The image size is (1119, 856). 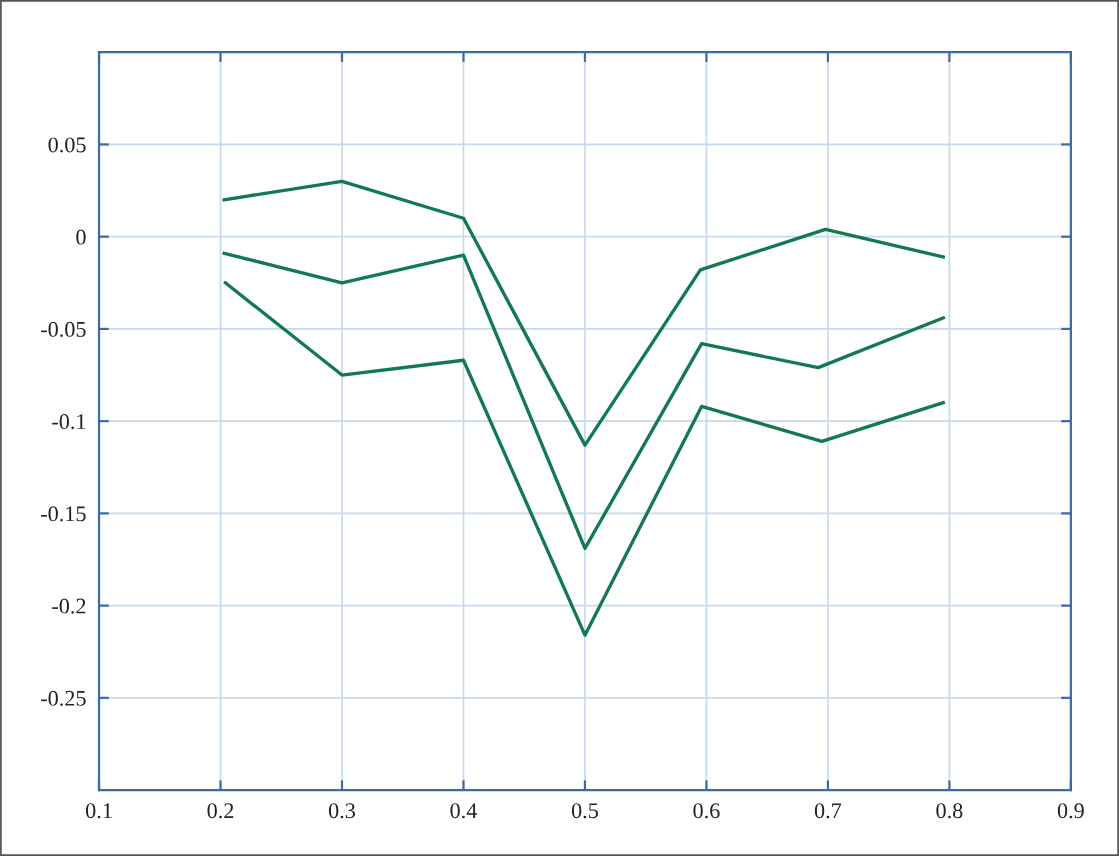 What do you see at coordinates (828, 811) in the screenshot?
I see `x-tick-label: 0.7` at bounding box center [828, 811].